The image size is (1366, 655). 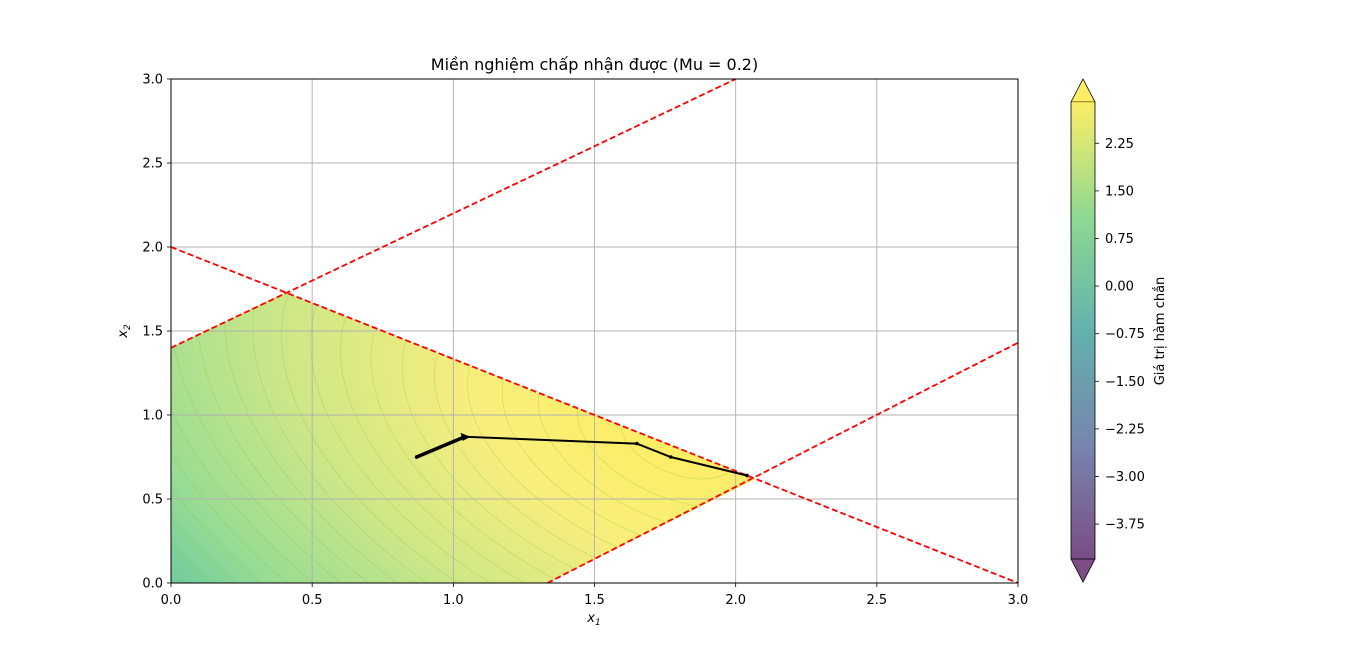 What do you see at coordinates (735, 600) in the screenshot?
I see `x-tick-label: 2.0` at bounding box center [735, 600].